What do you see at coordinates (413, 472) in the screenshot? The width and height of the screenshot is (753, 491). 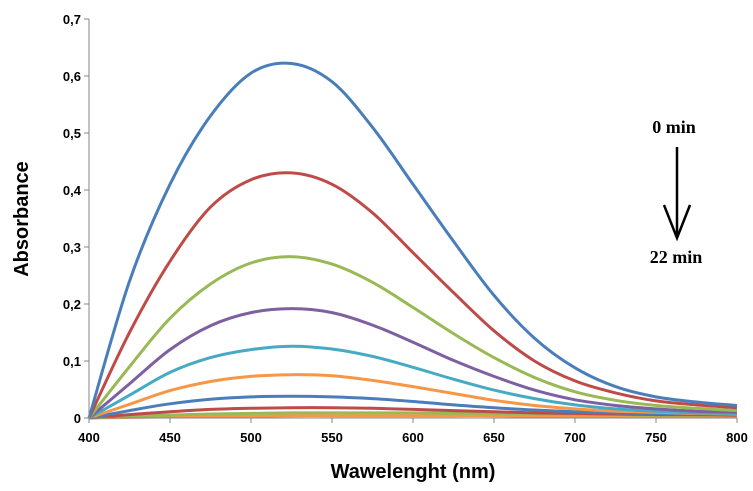 I see `x-axis-title: Wawelenght (nm)` at bounding box center [413, 472].